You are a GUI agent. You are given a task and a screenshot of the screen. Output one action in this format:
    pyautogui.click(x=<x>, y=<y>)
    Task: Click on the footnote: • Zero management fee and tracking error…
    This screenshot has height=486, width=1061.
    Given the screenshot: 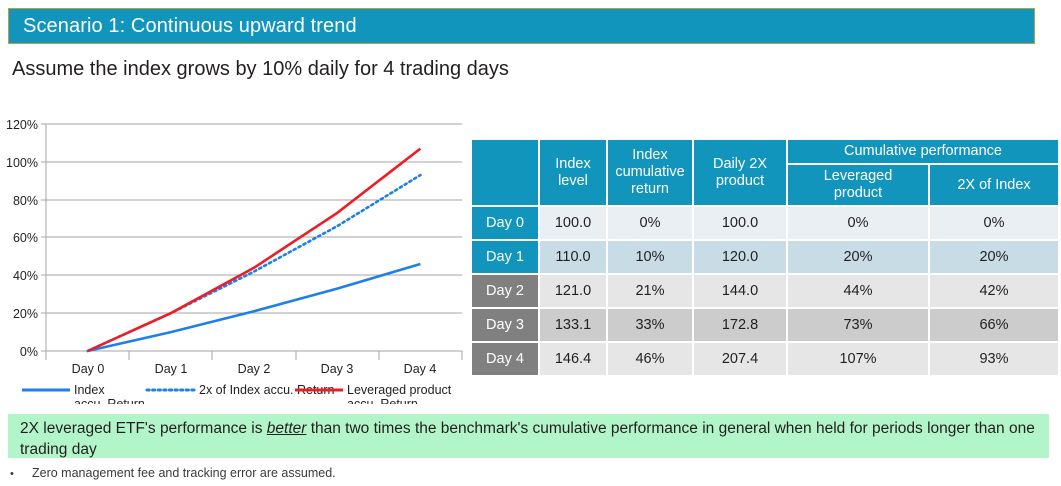 What is the action you would take?
    pyautogui.click(x=173, y=473)
    